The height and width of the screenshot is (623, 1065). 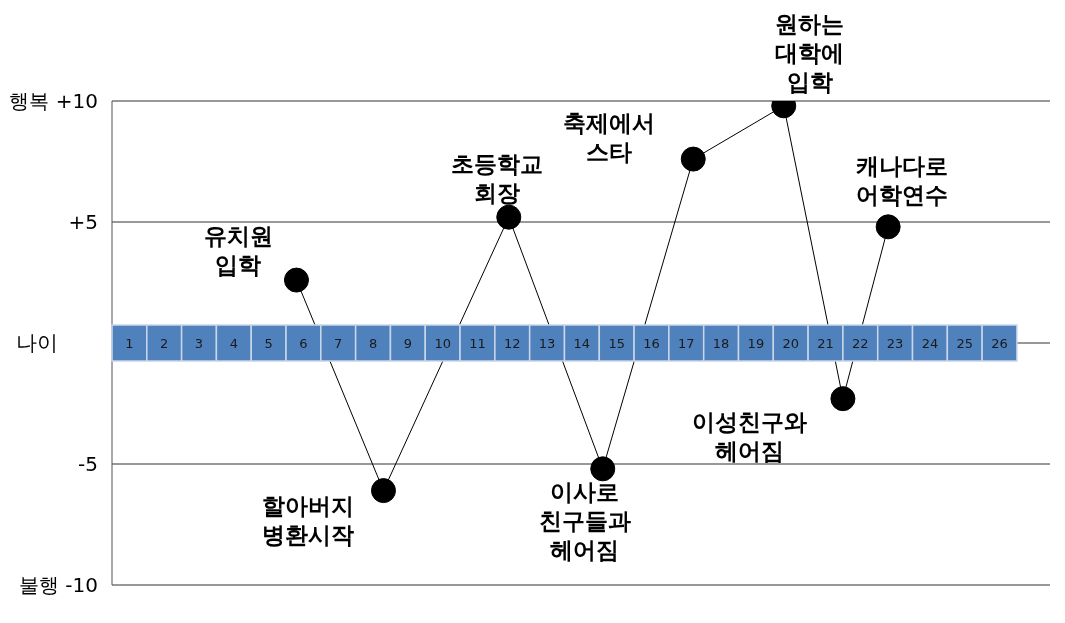 What do you see at coordinates (999, 343) in the screenshot?
I see `x-tick-label: 26` at bounding box center [999, 343].